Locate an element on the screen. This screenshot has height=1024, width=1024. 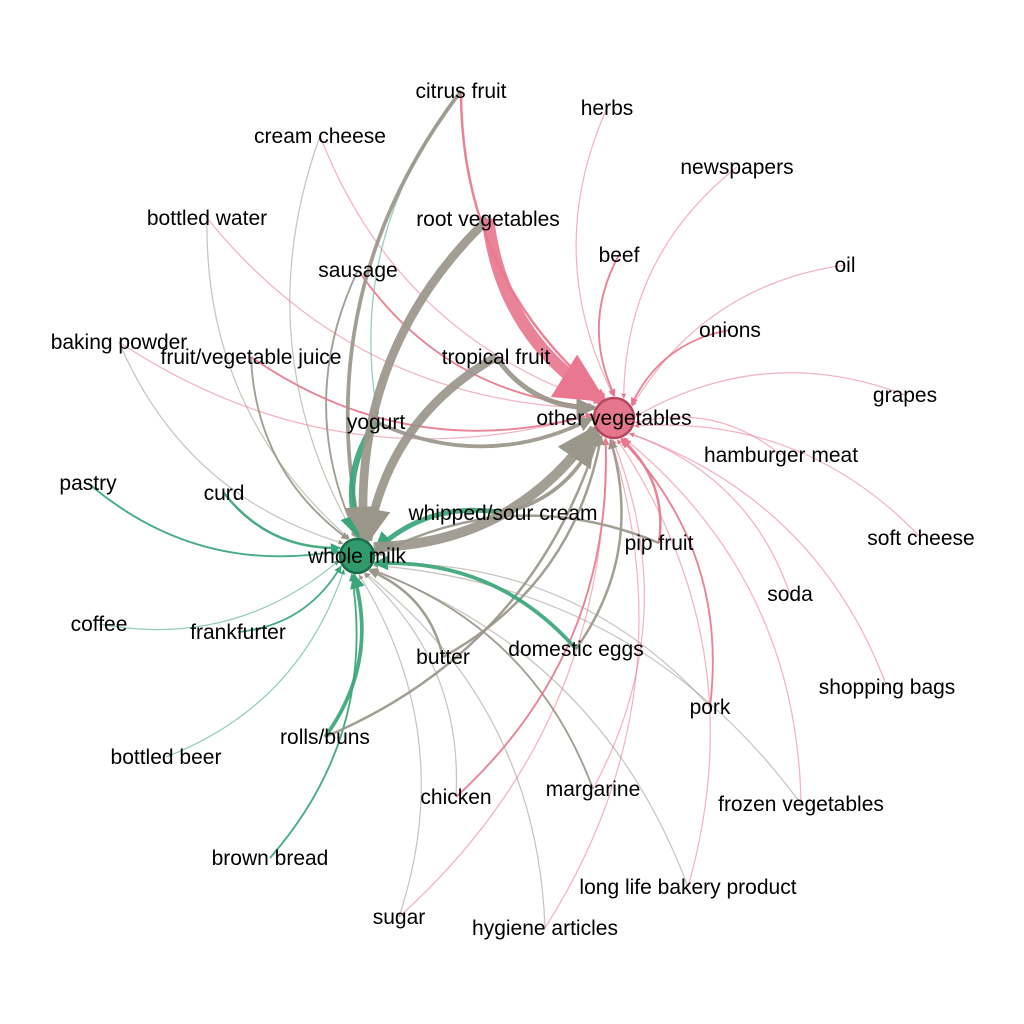
node-label-beef: beef is located at coordinates (619, 255).